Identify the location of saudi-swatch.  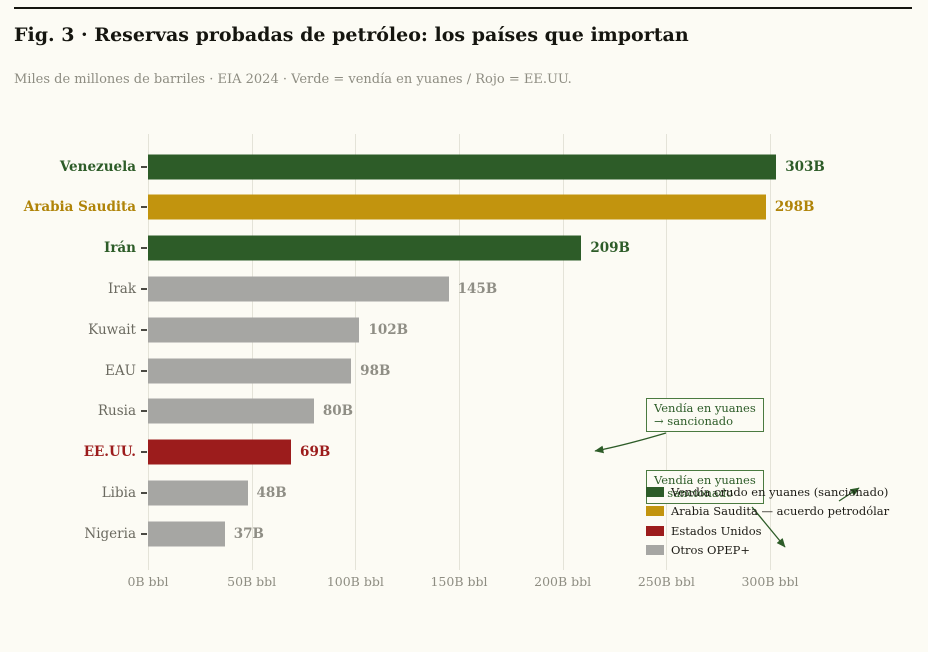
(655, 511).